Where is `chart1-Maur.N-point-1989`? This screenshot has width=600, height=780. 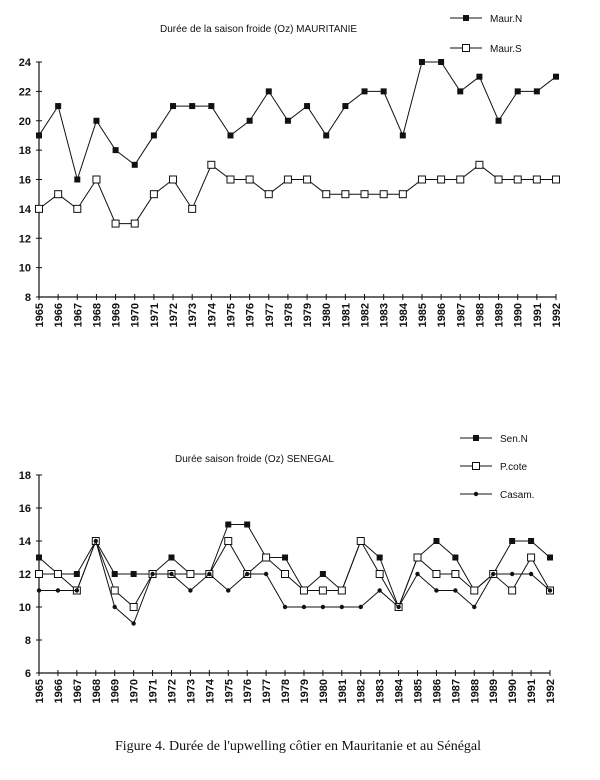 chart1-Maur.N-point-1989 is located at coordinates (498, 120).